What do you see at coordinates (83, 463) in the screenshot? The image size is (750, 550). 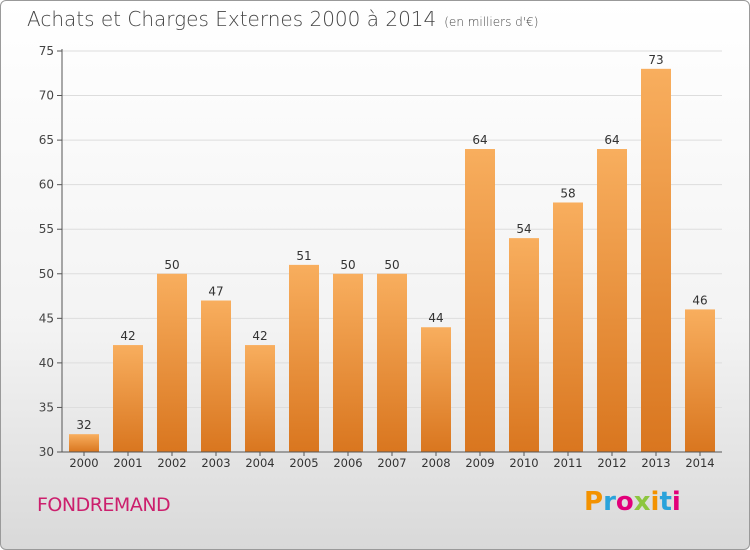 I see `x-tick-label: 2000` at bounding box center [83, 463].